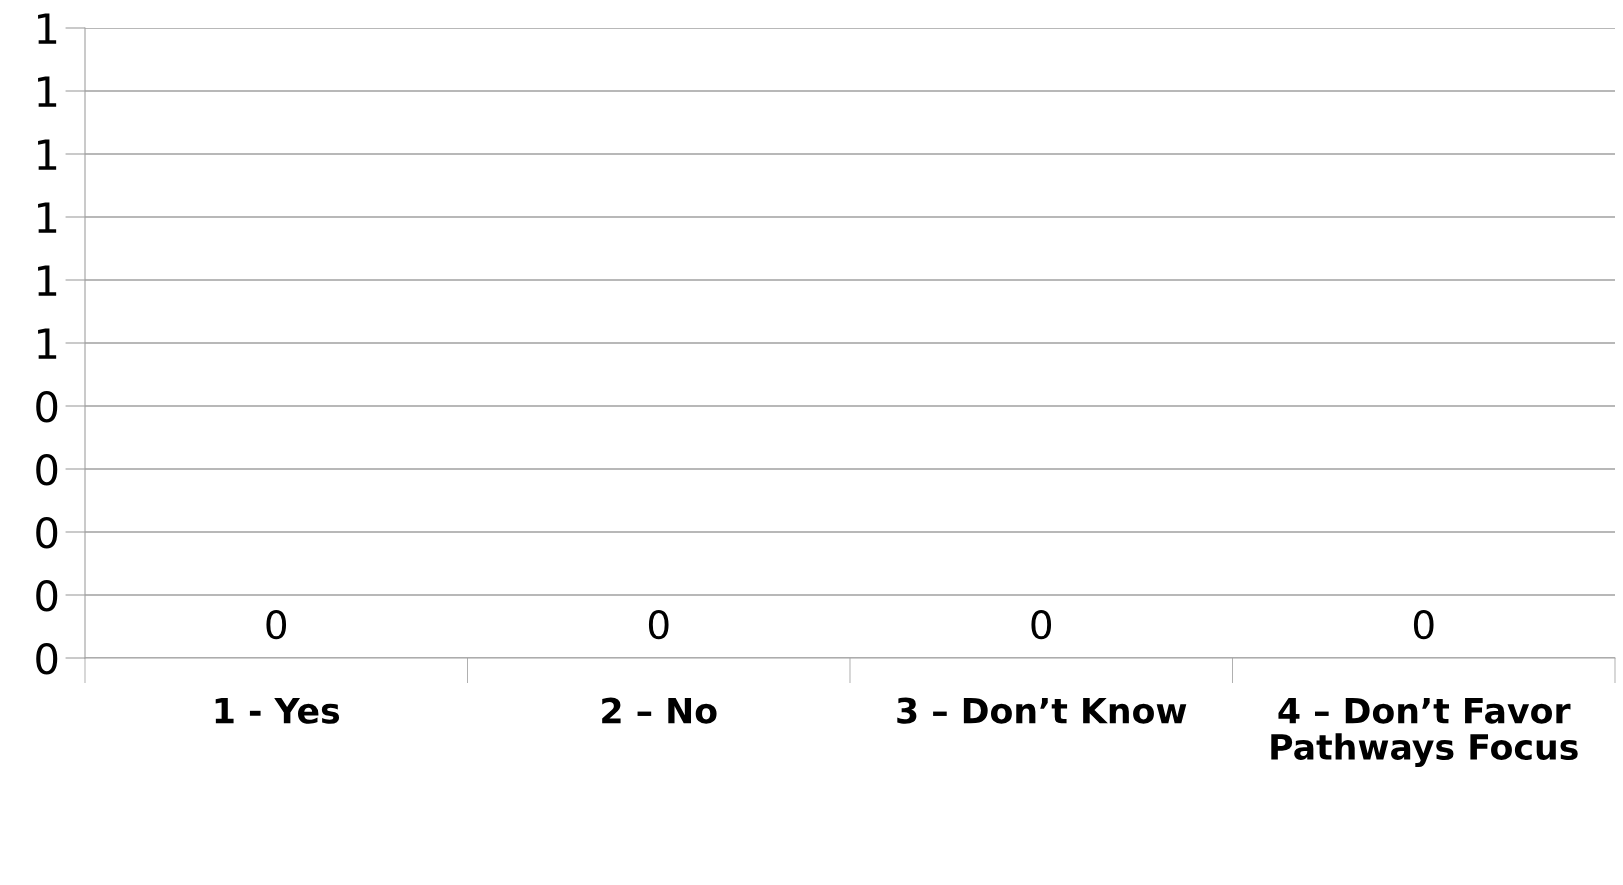 The image size is (1623, 885). I want to click on x-tick-label: 2 – No, so click(659, 710).